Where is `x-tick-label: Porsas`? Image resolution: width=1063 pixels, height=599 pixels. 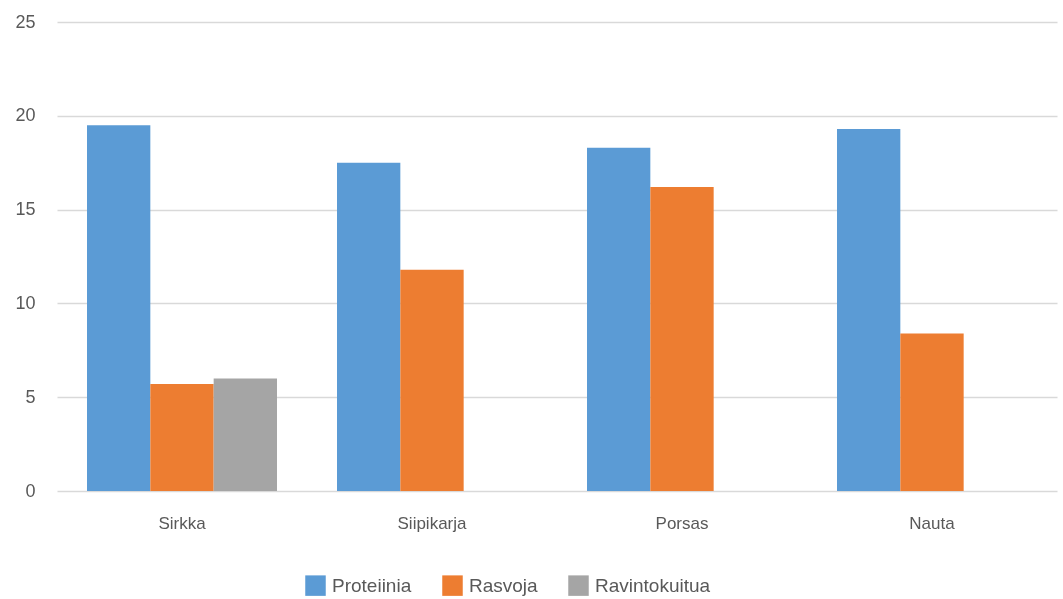
x-tick-label: Porsas is located at coordinates (682, 523).